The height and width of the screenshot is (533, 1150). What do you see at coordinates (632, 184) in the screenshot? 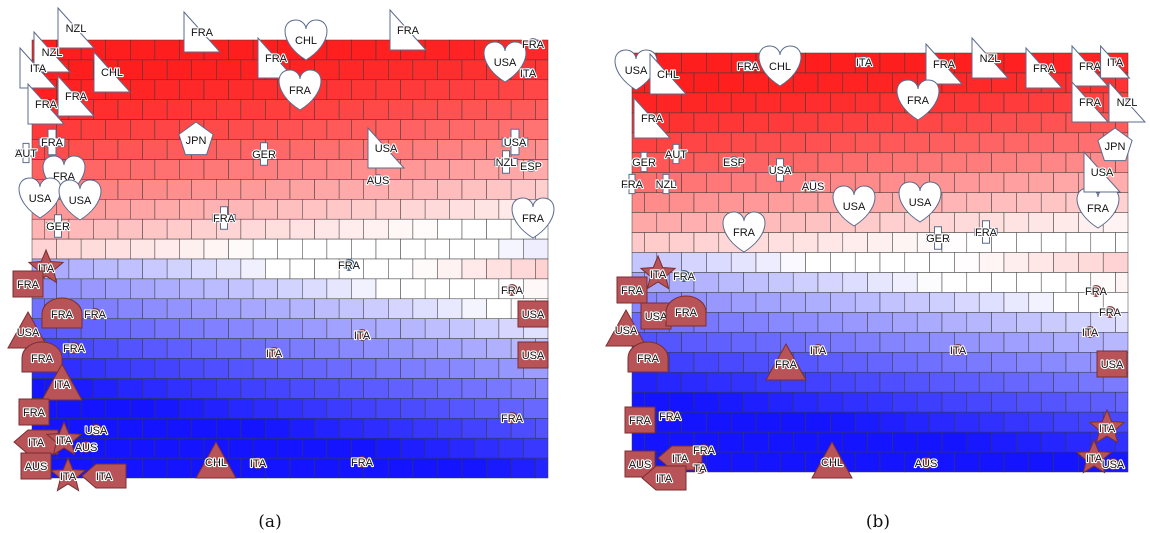
I see `cross-icon` at bounding box center [632, 184].